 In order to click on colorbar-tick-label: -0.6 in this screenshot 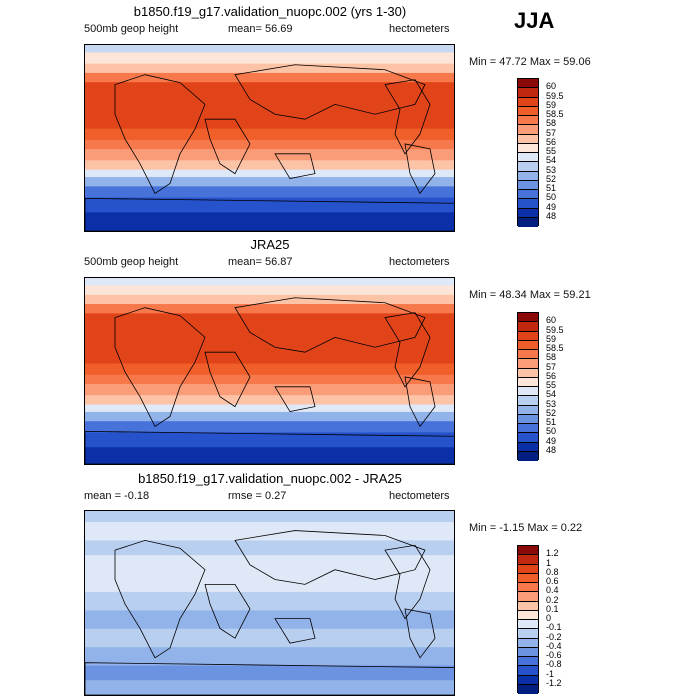, I will do `click(554, 655)`.